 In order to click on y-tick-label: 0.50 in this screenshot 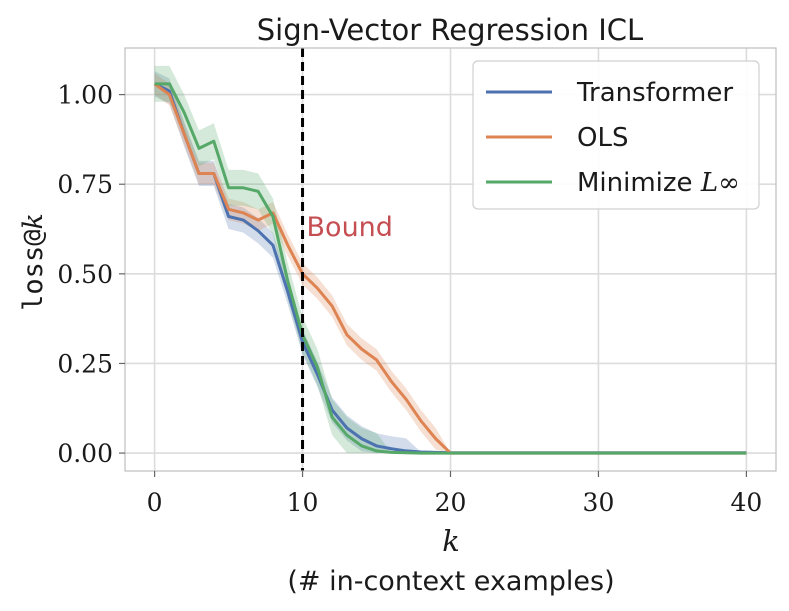, I will do `click(85, 274)`.